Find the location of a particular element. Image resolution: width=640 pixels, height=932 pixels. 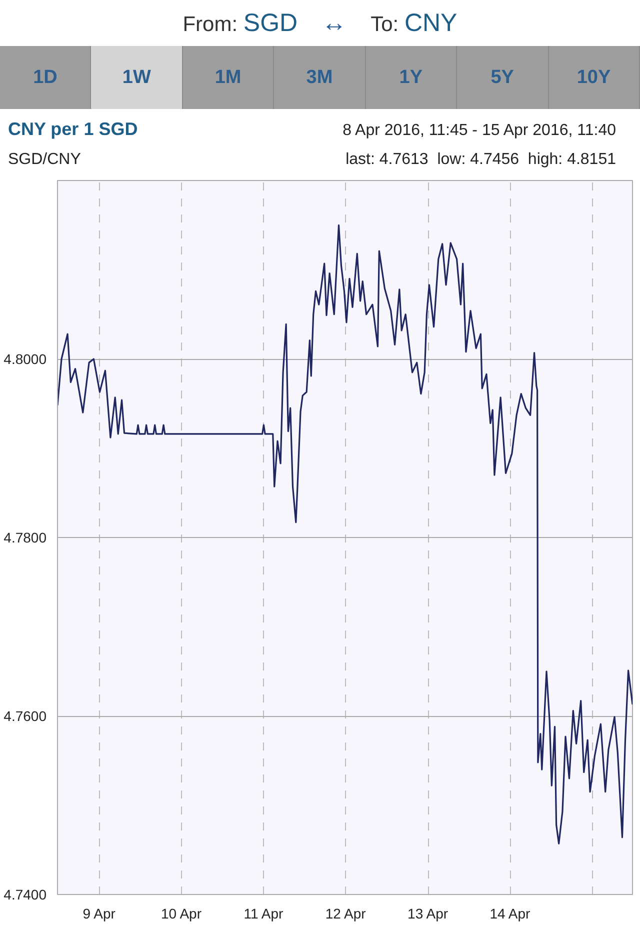

text: 1M is located at coordinates (228, 77).